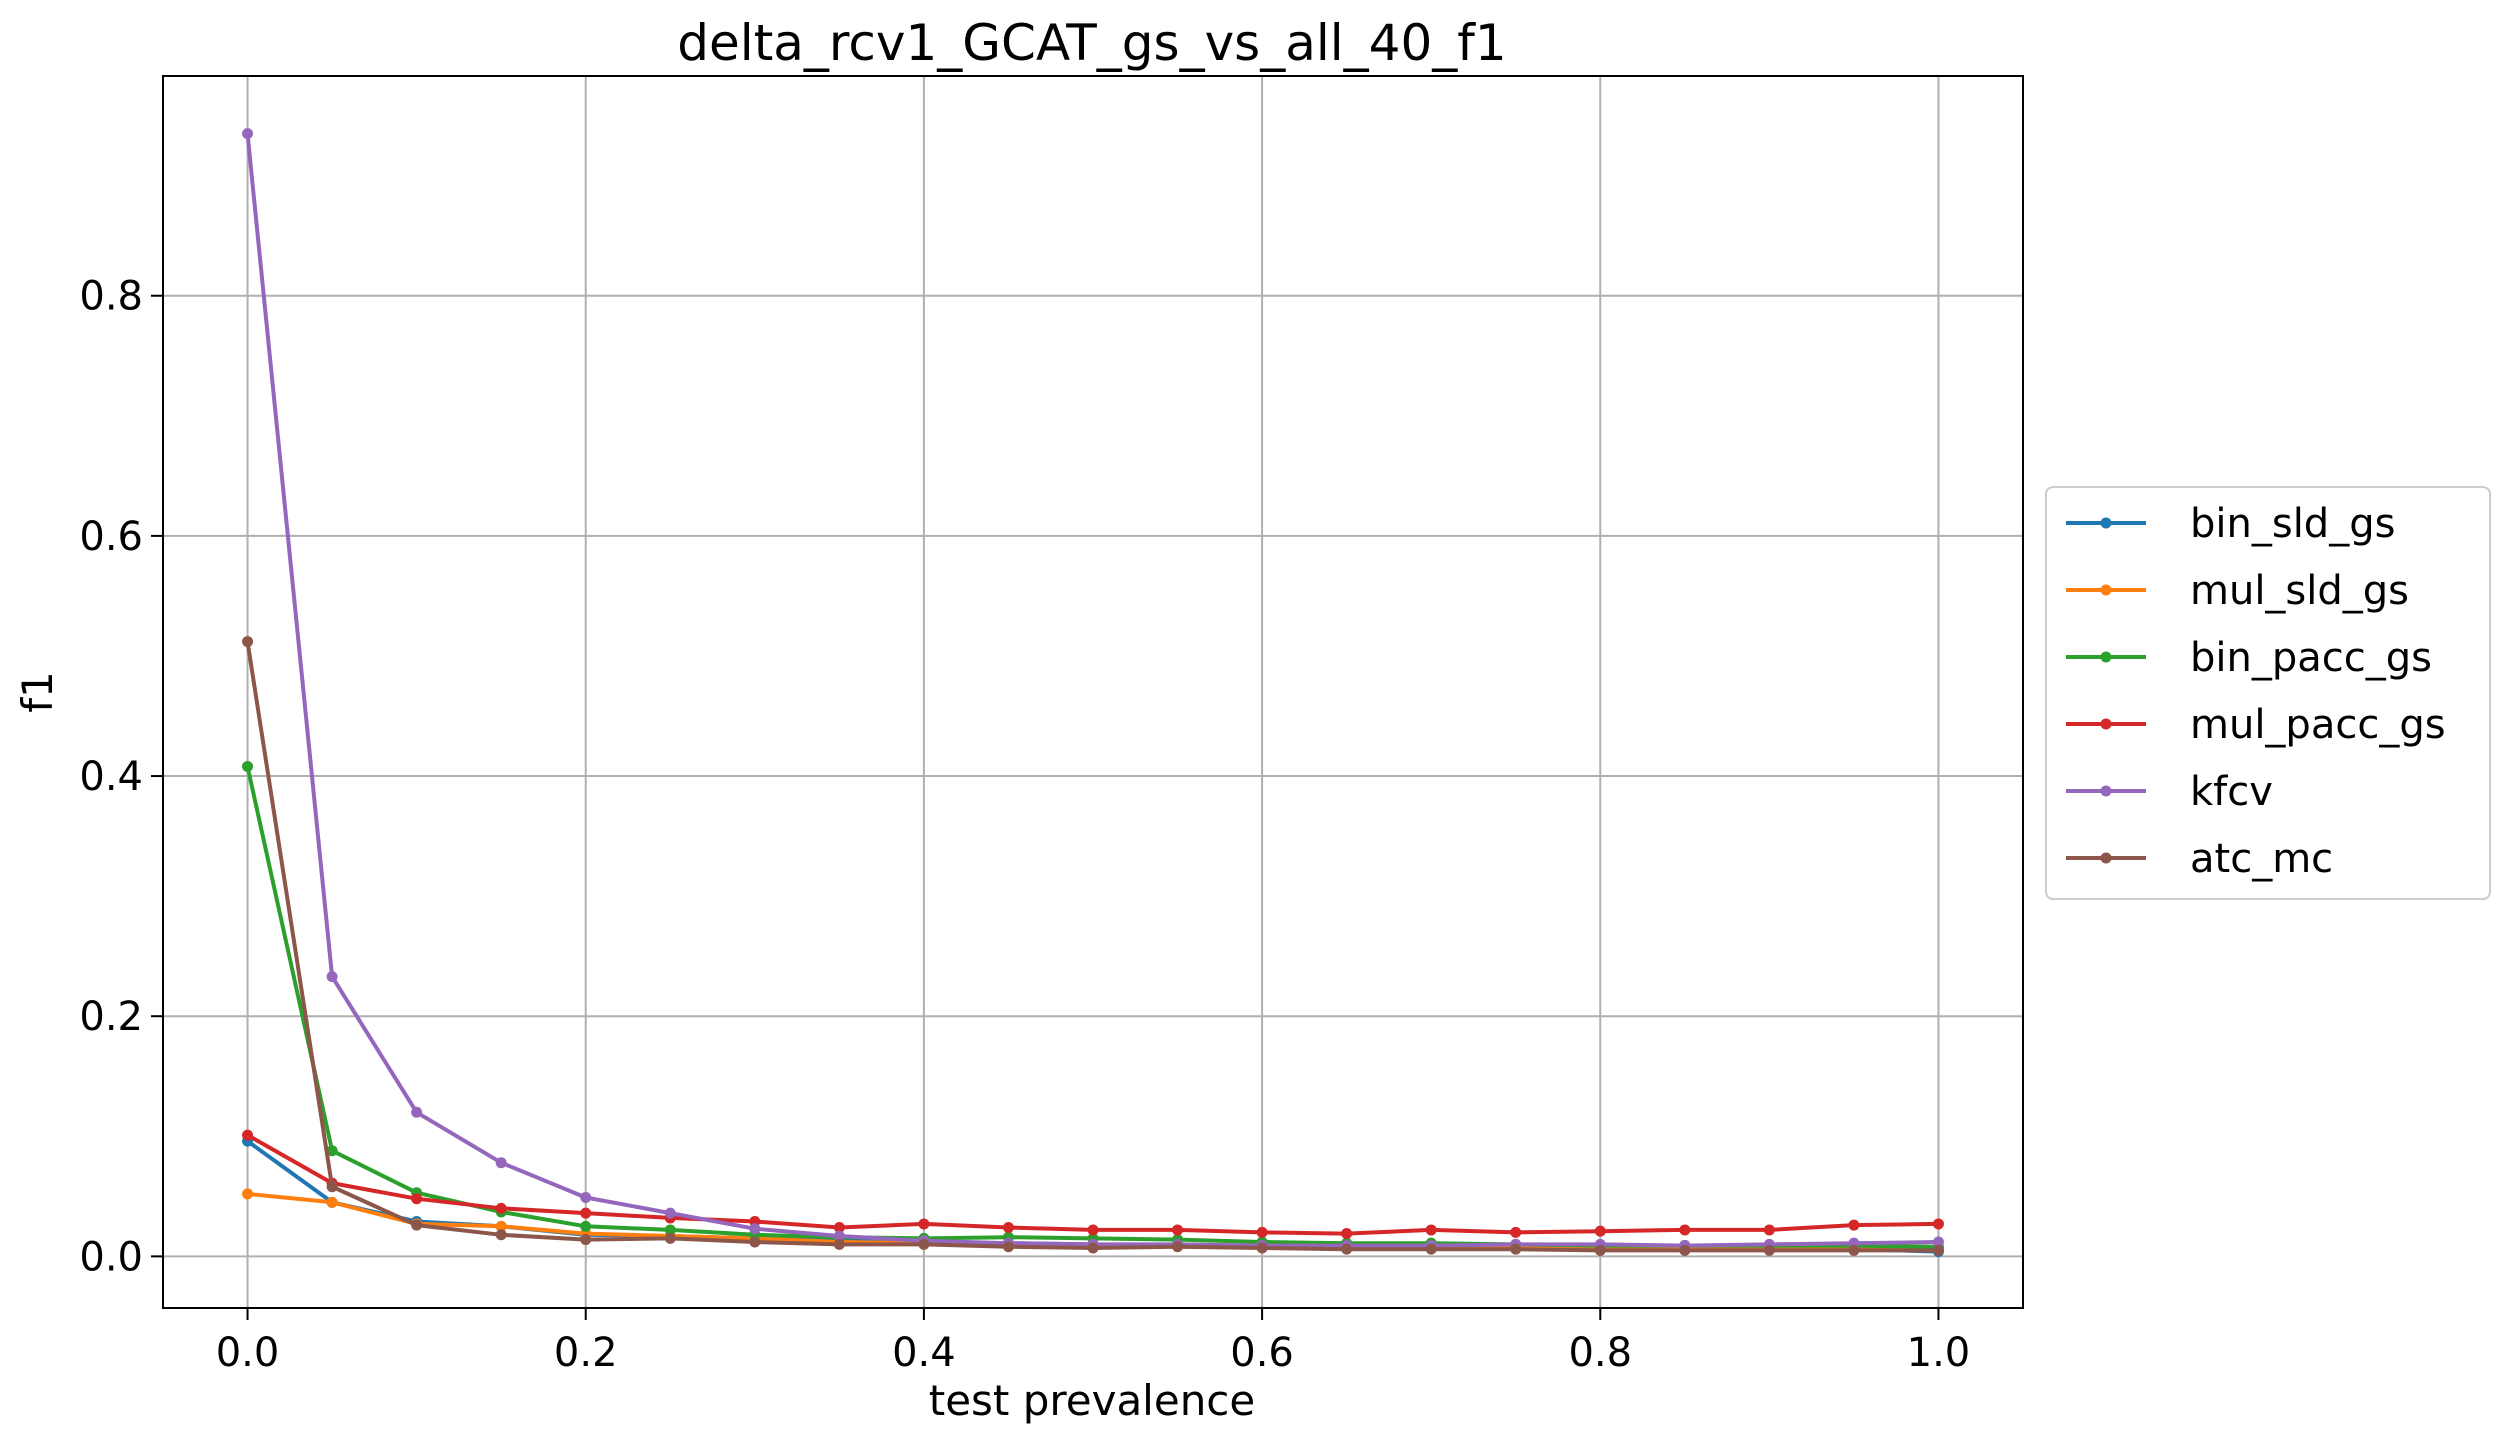 Image resolution: width=2510 pixels, height=1446 pixels. I want to click on x-axis-label: test prevalence, so click(1092, 1400).